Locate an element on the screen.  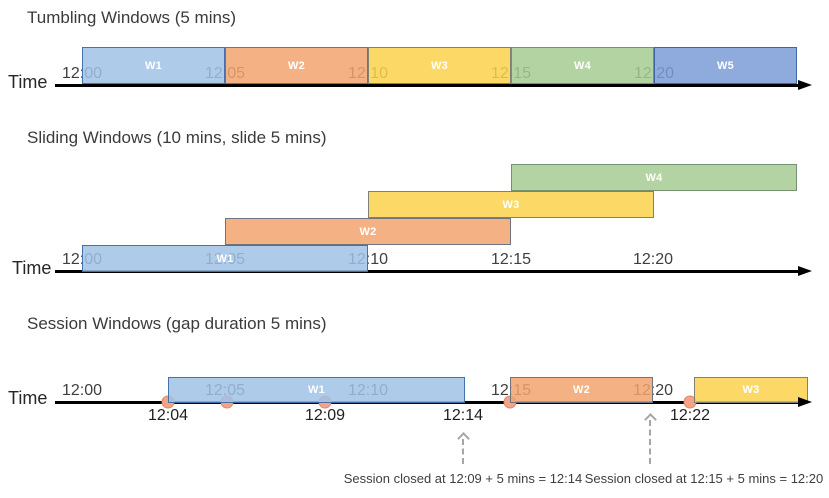
session-window-bar-w2: W2 is located at coordinates (581, 390).